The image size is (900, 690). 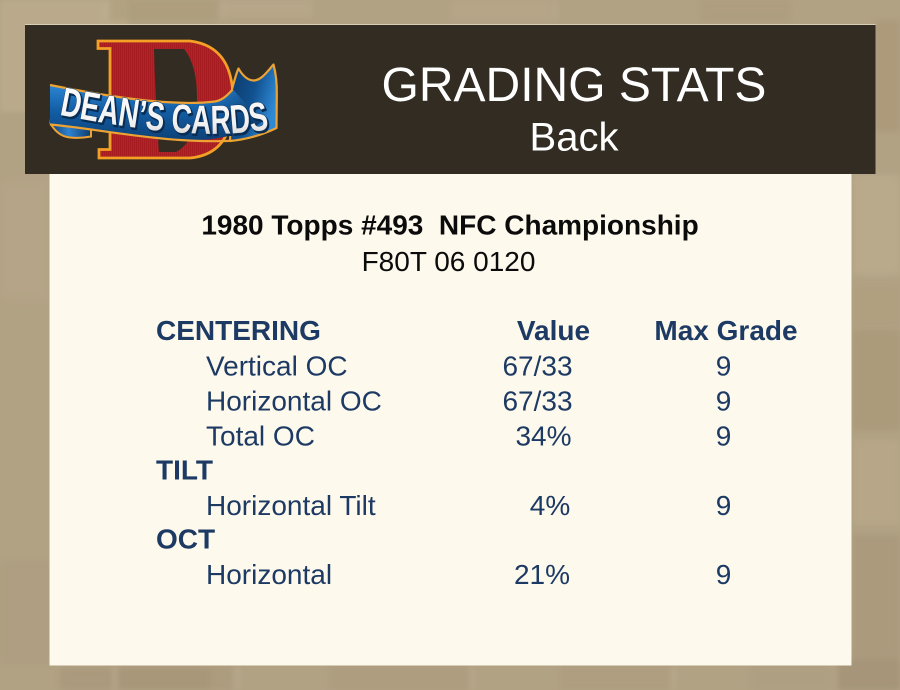 What do you see at coordinates (260, 436) in the screenshot?
I see `svg-text: Total OC` at bounding box center [260, 436].